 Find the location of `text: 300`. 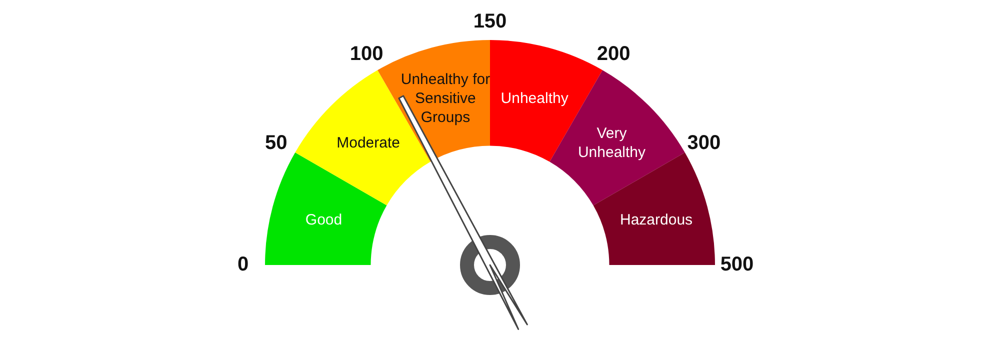

text: 300 is located at coordinates (704, 143).